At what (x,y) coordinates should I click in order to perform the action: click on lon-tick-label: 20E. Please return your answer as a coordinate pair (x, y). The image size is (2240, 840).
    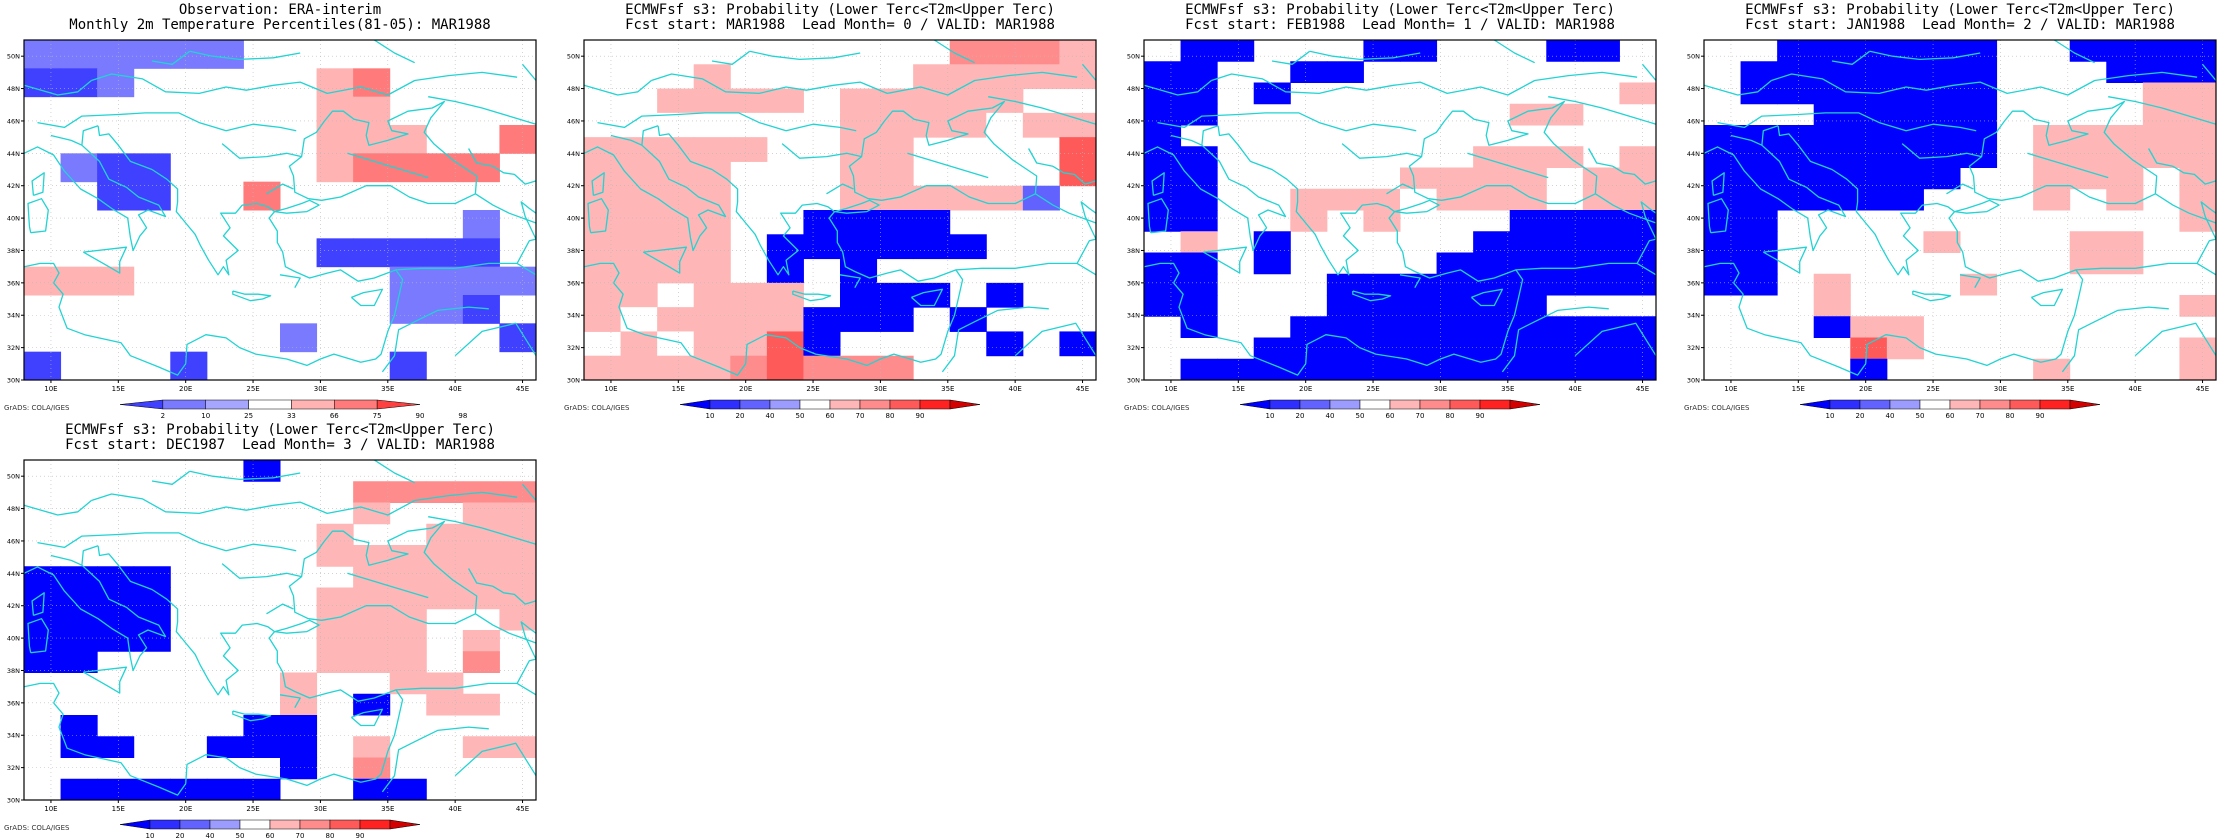
    Looking at the image, I should click on (185, 389).